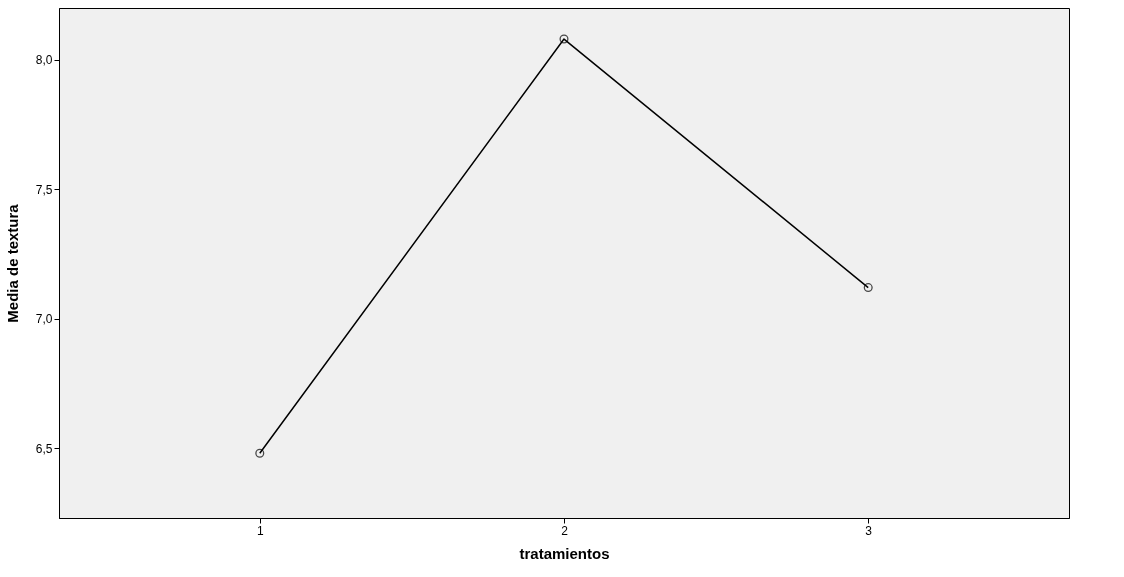 Image resolution: width=1124 pixels, height=577 pixels. I want to click on y-tick-label: 8,0, so click(44, 60).